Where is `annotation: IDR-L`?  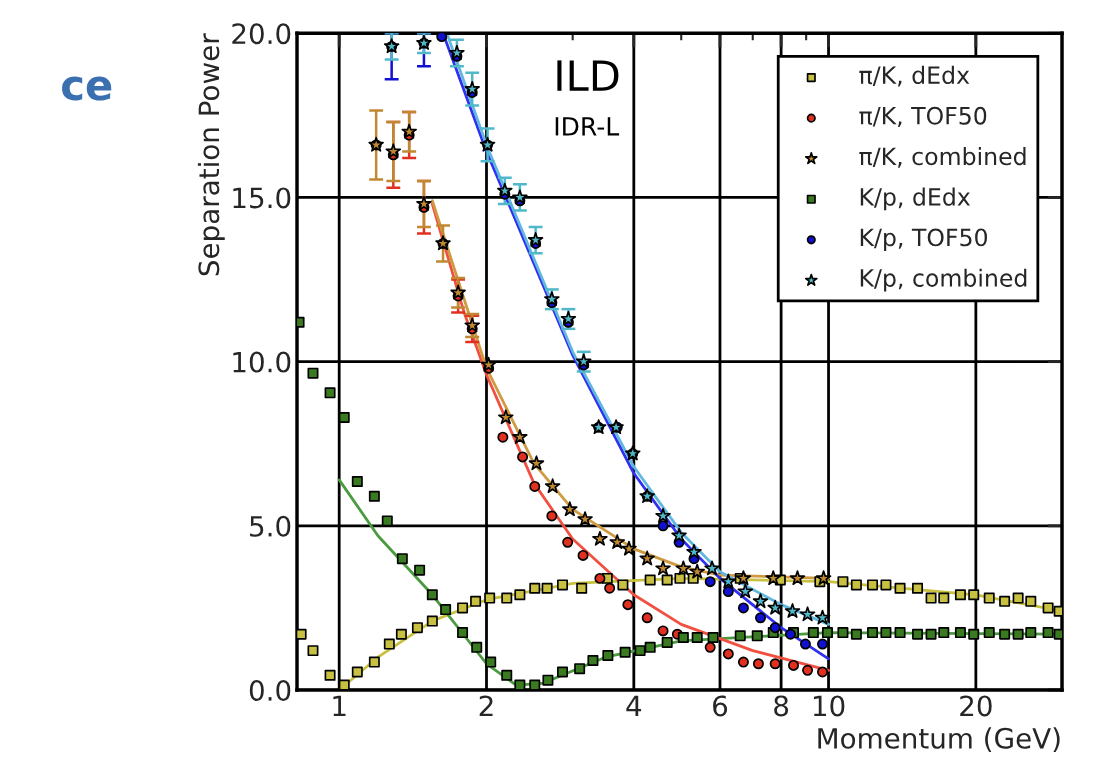
annotation: IDR-L is located at coordinates (587, 126).